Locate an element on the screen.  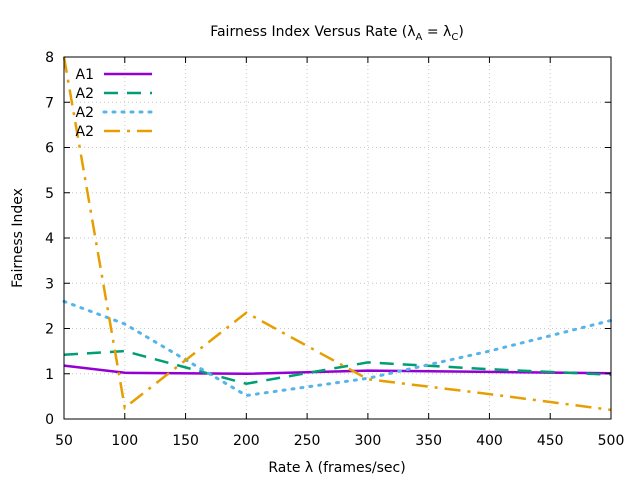
legend-label-3: A2 is located at coordinates (85, 113).